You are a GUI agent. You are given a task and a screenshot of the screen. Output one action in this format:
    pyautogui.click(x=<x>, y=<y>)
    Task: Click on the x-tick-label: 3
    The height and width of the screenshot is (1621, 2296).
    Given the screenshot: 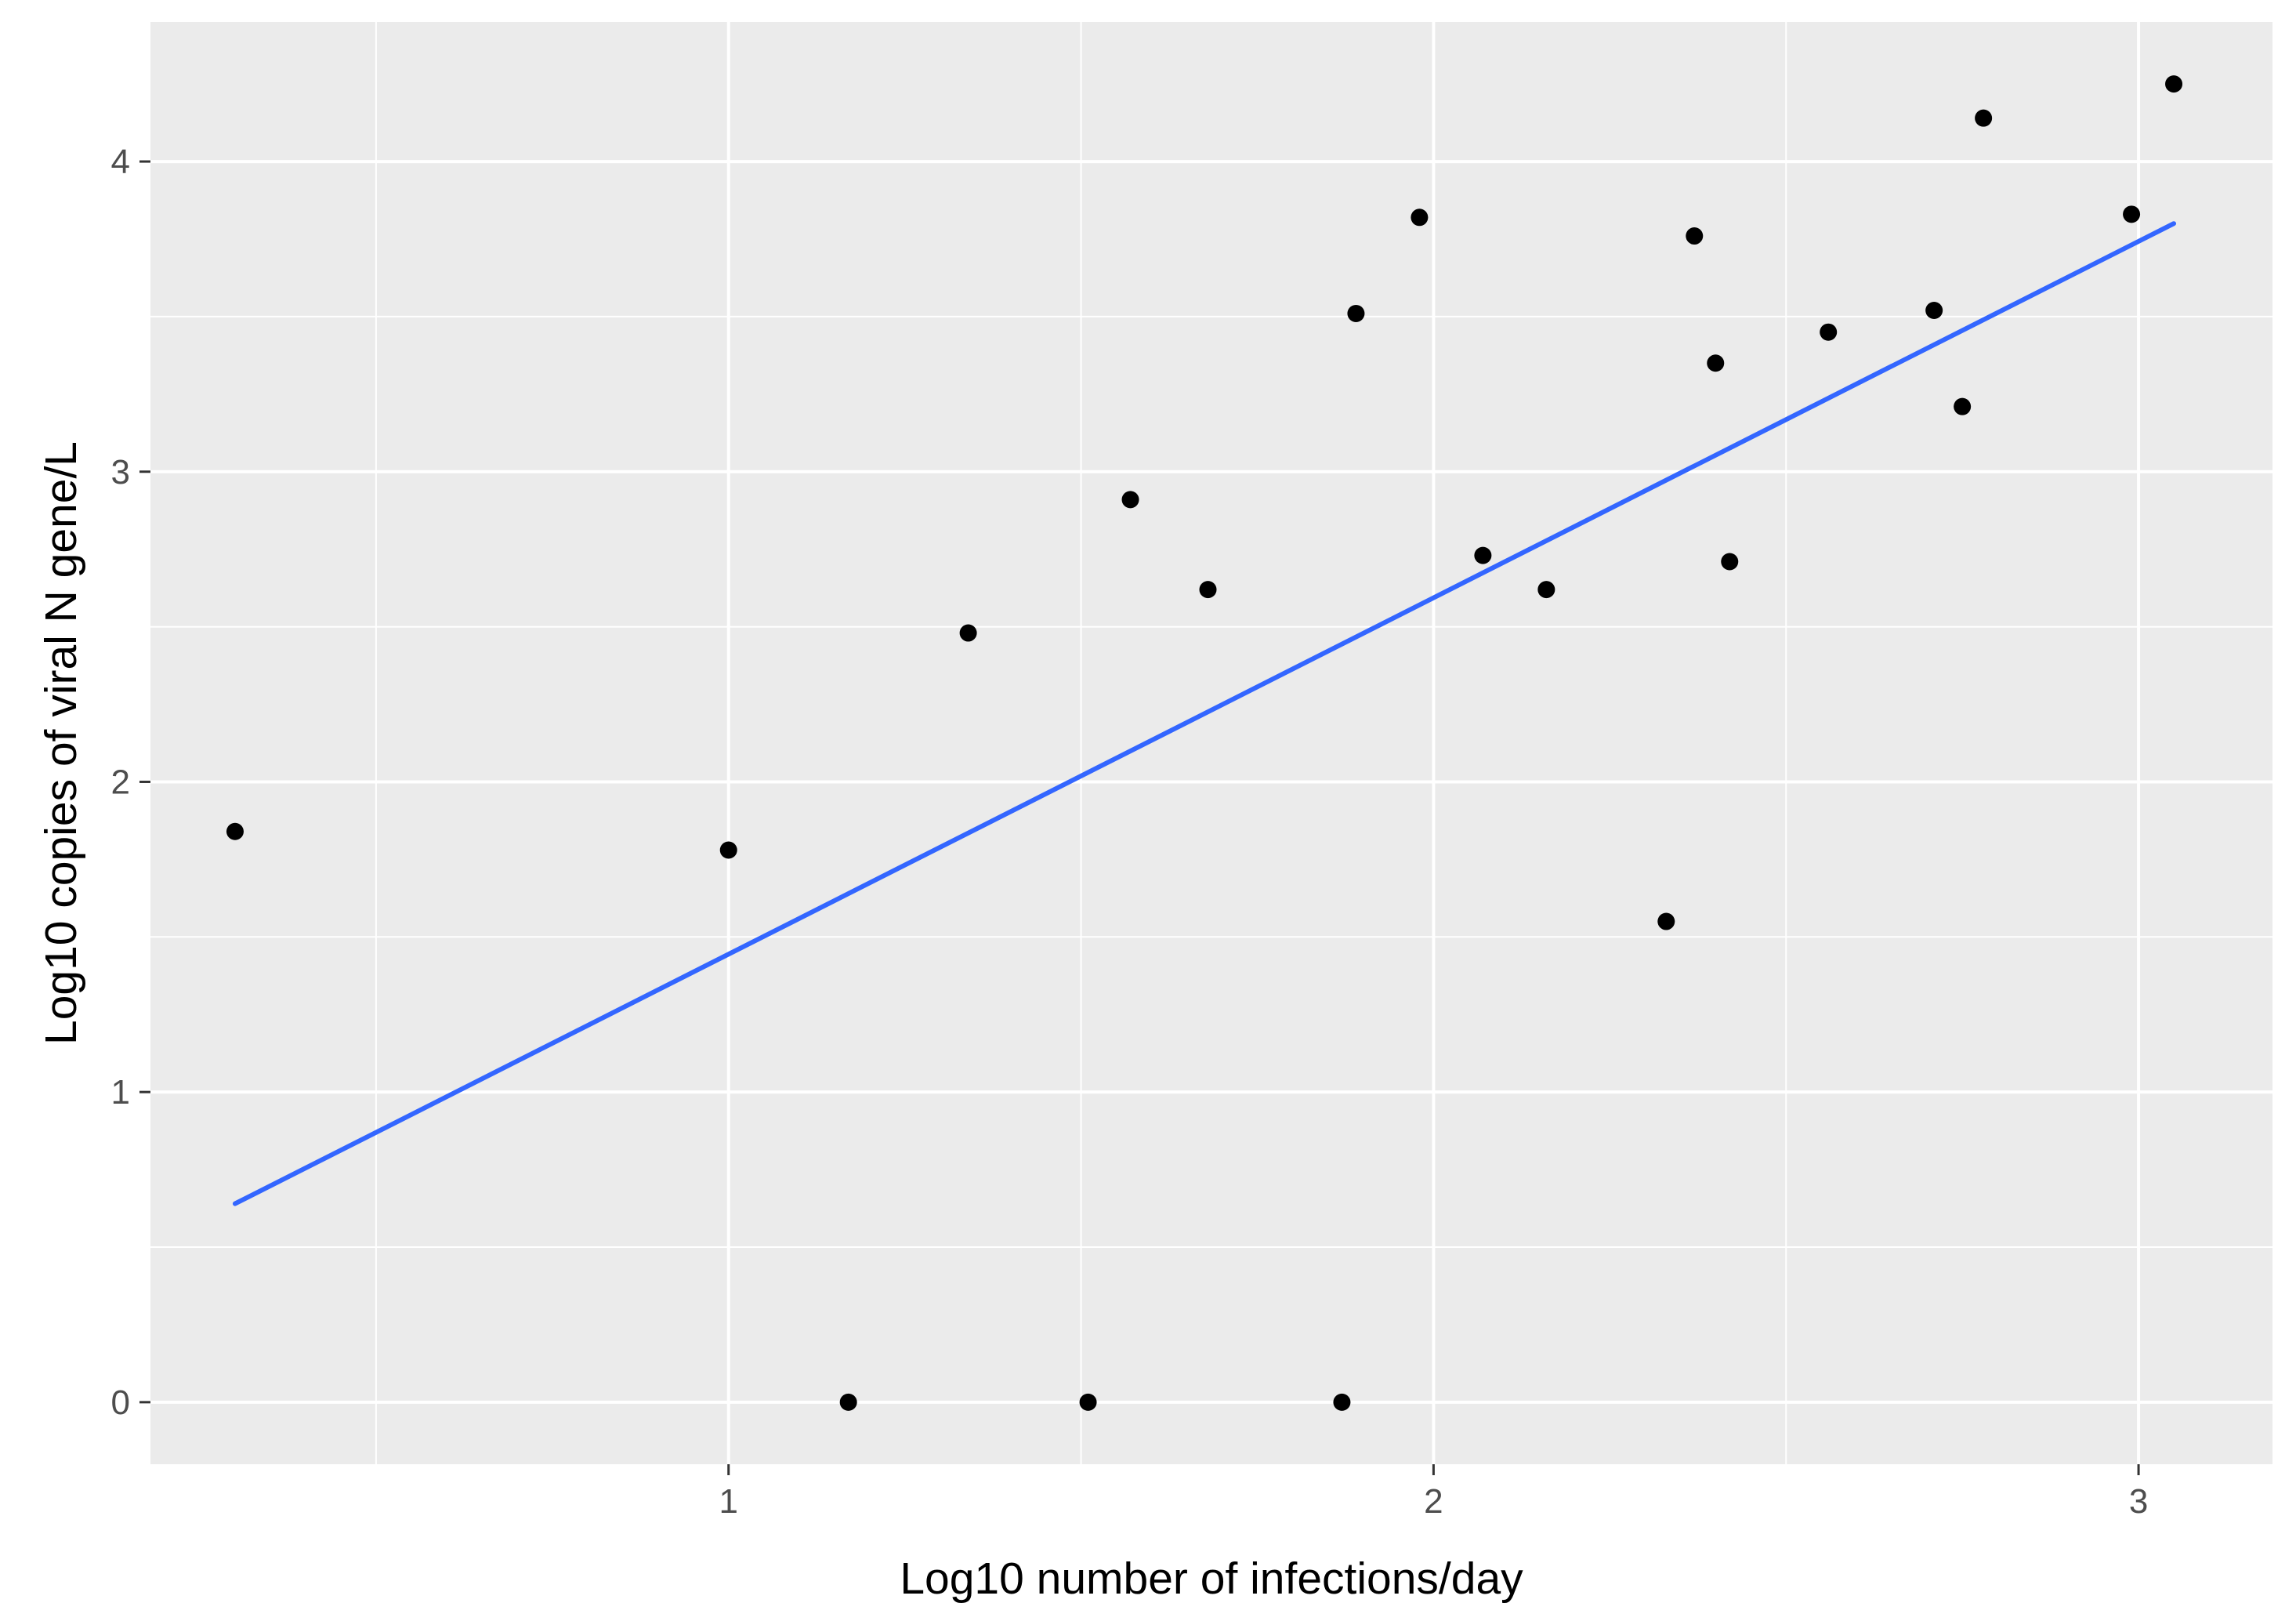 What is the action you would take?
    pyautogui.click(x=2138, y=1502)
    